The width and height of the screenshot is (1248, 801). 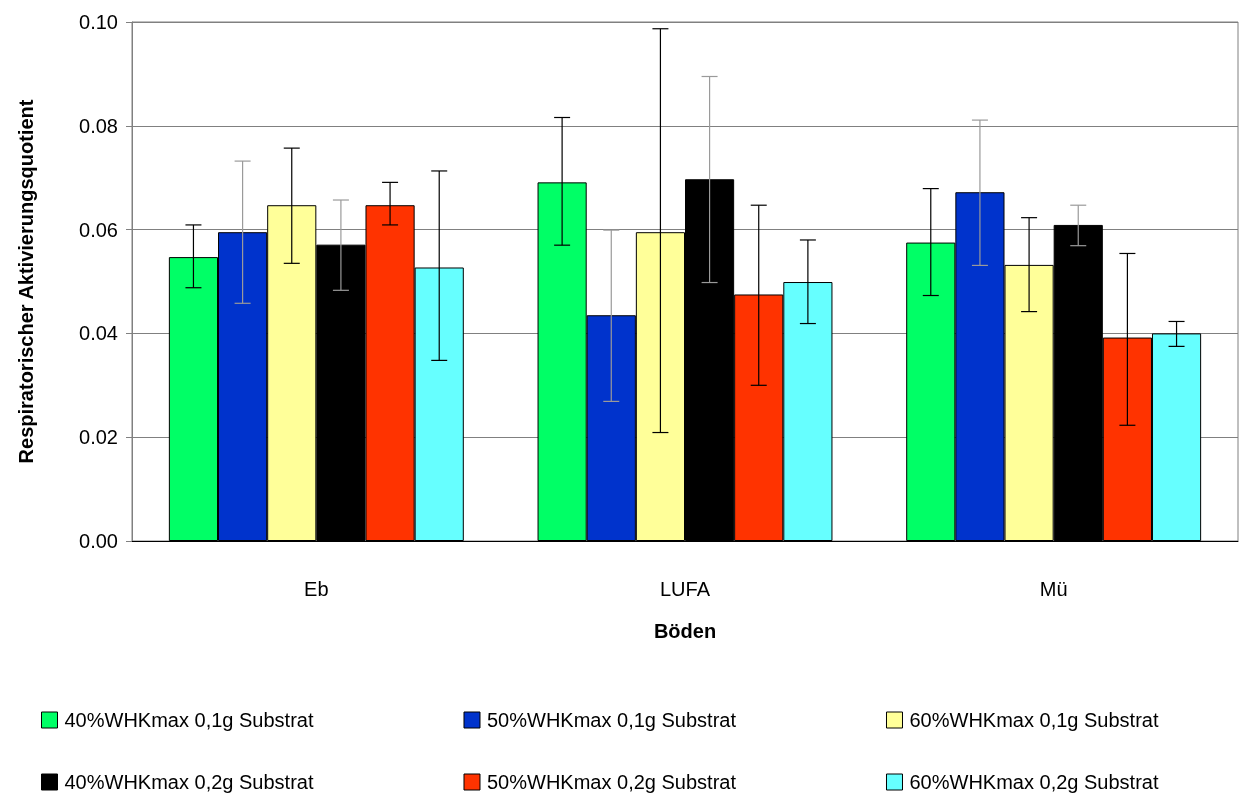 What do you see at coordinates (98, 125) in the screenshot?
I see `y-tick-label: 0.08` at bounding box center [98, 125].